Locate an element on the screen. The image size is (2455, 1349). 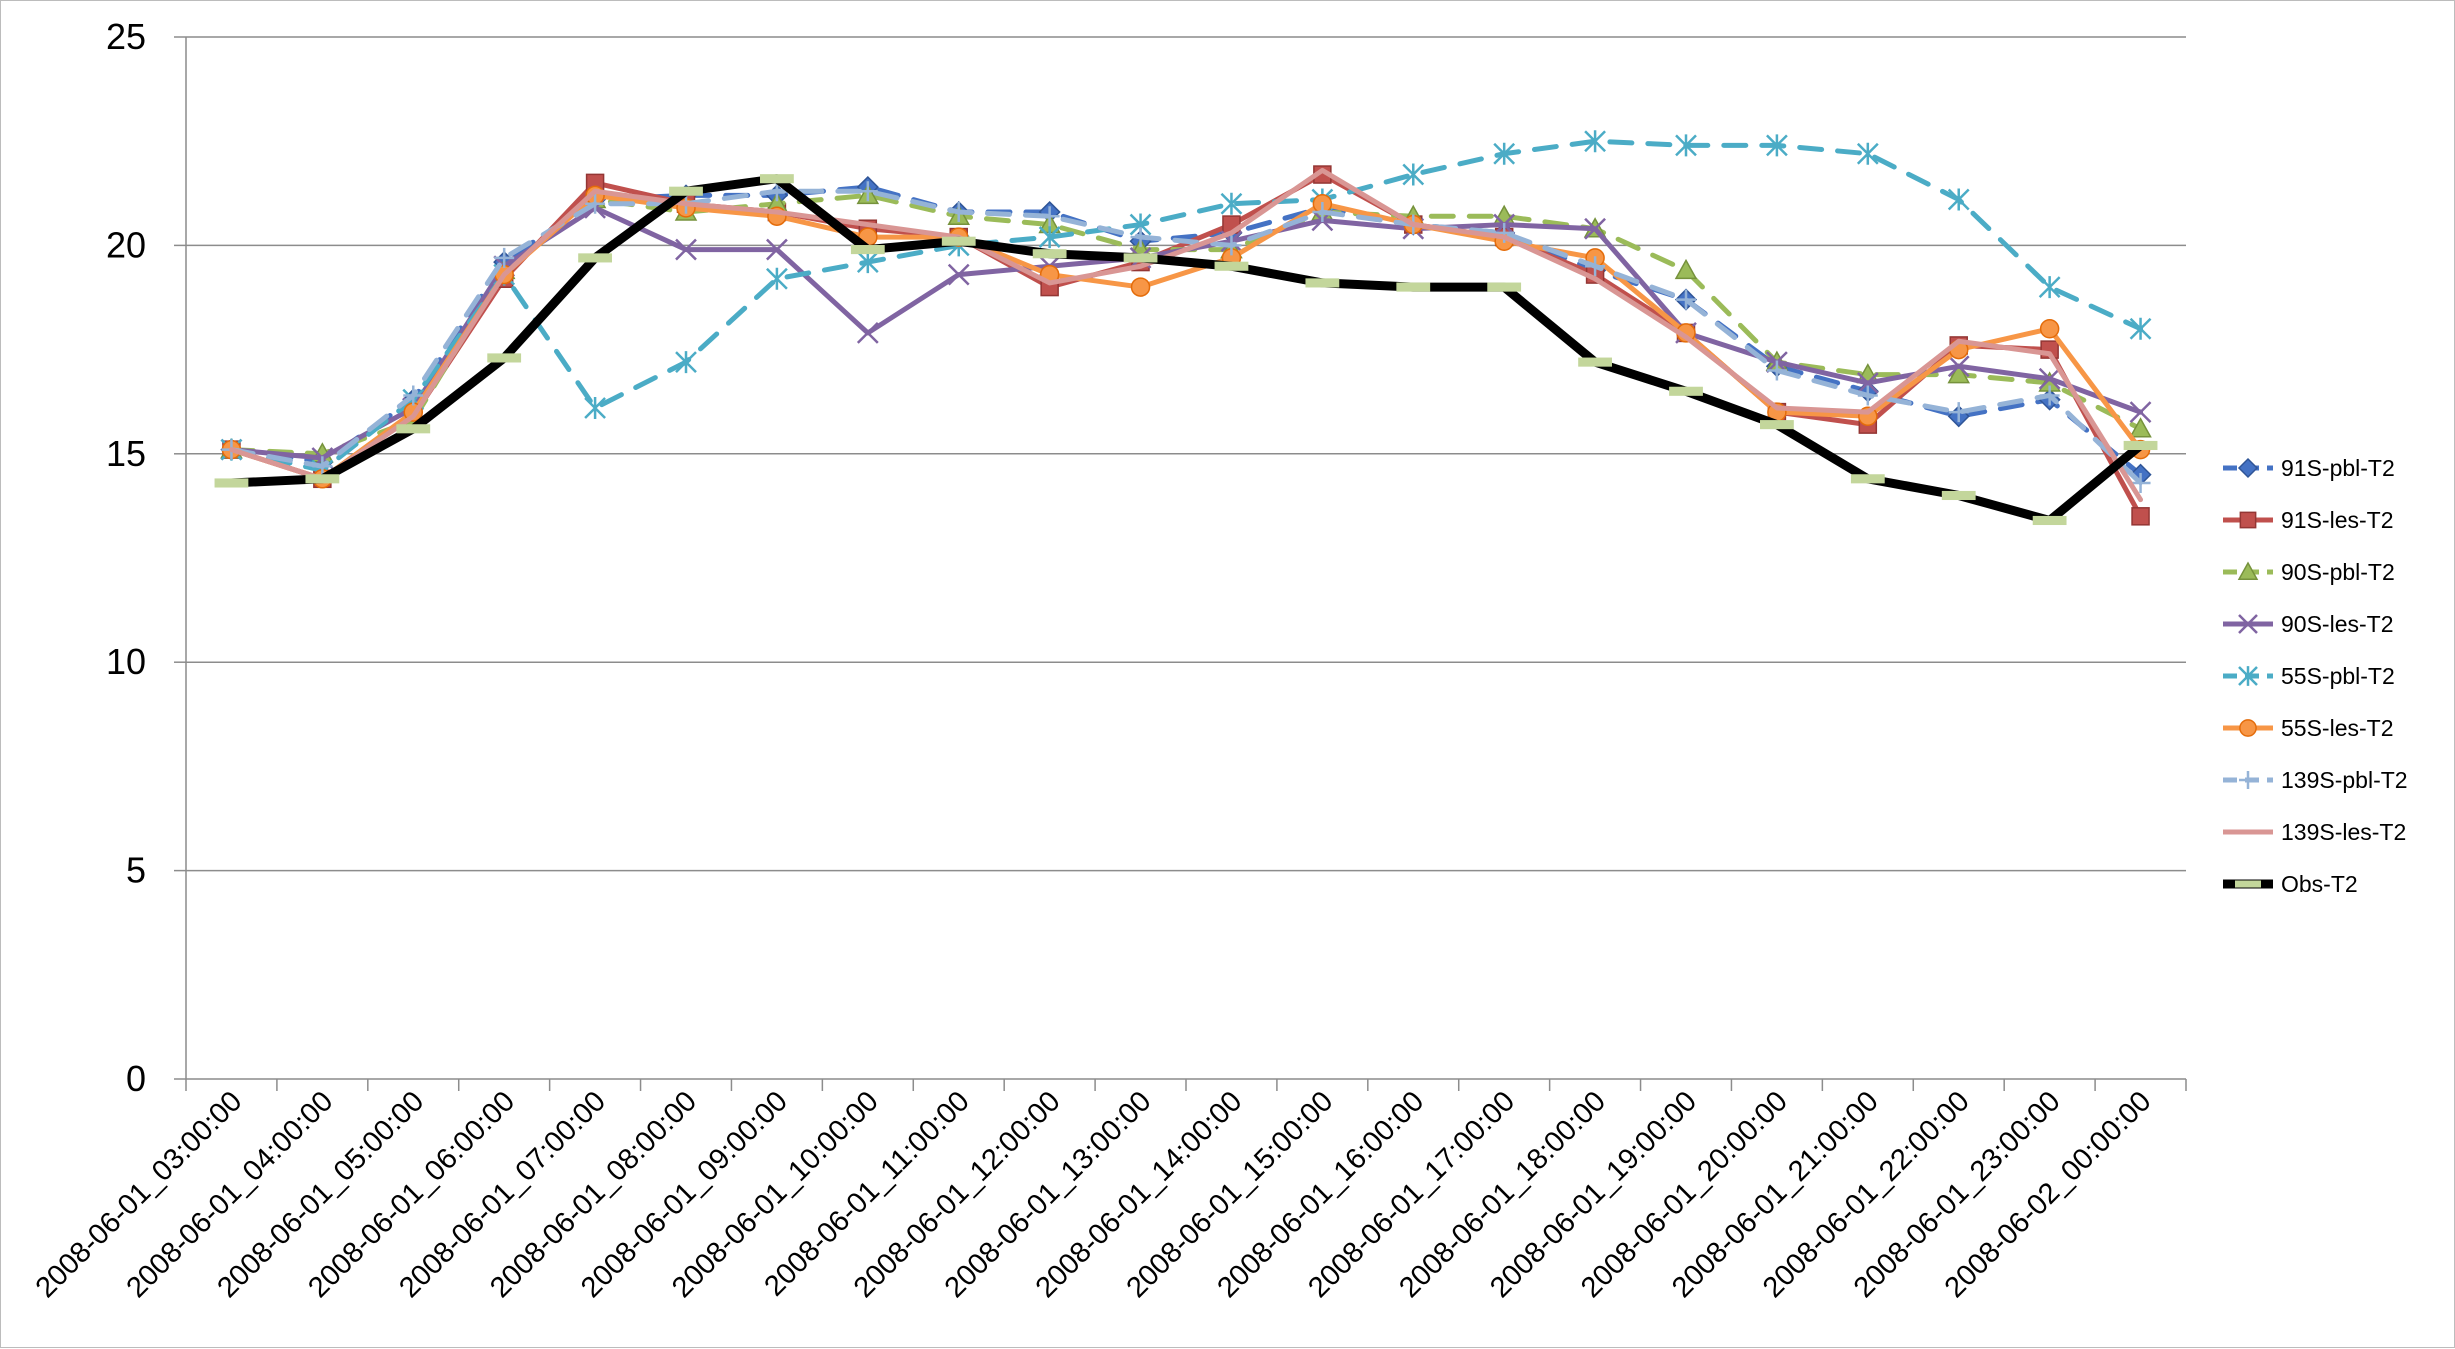
y-tick-label: 15 is located at coordinates (126, 453).